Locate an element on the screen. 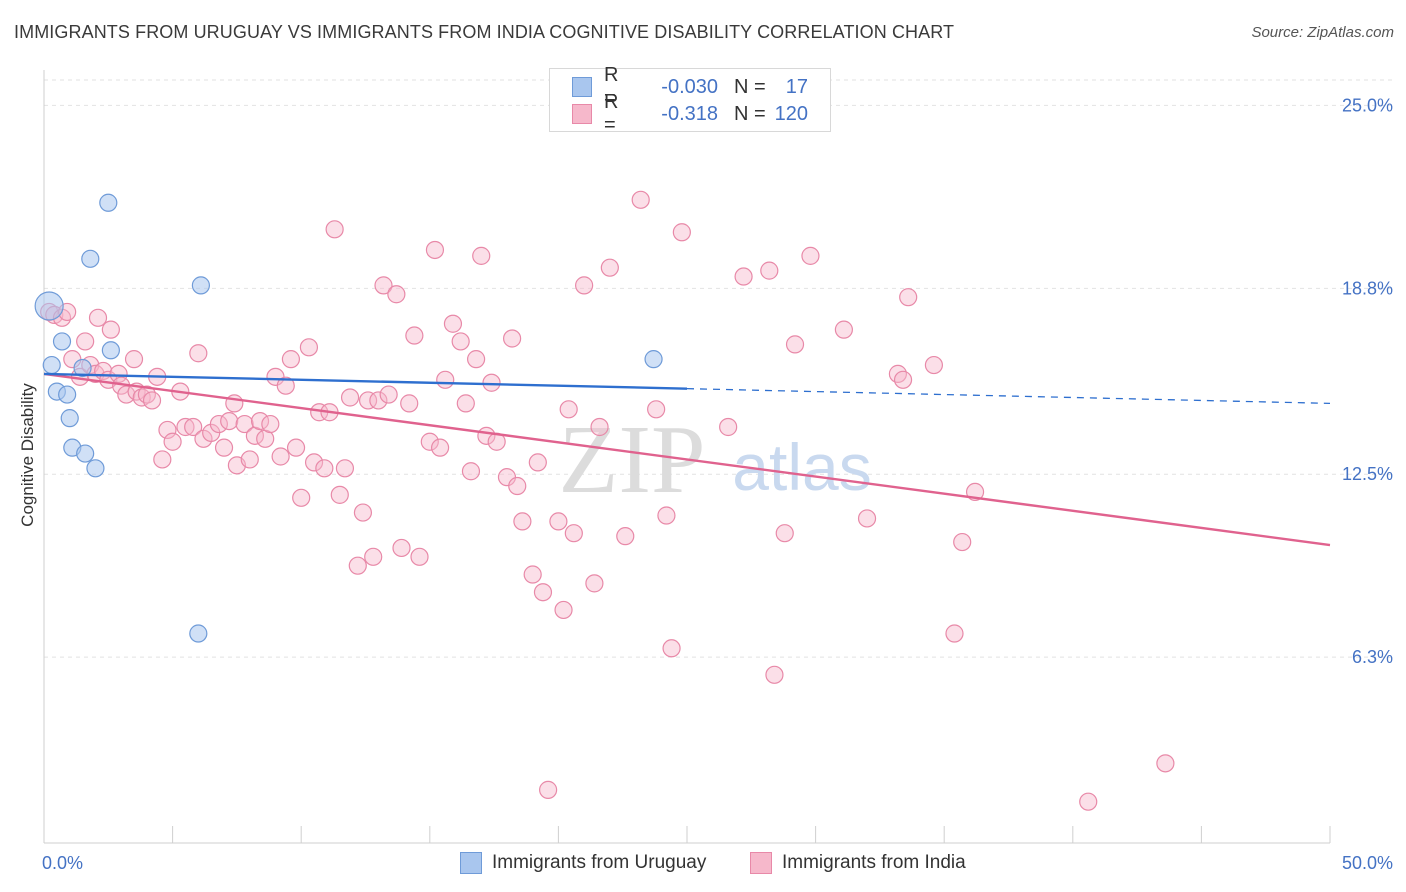  y-tick-label: 18.8% is located at coordinates (1367, 288).